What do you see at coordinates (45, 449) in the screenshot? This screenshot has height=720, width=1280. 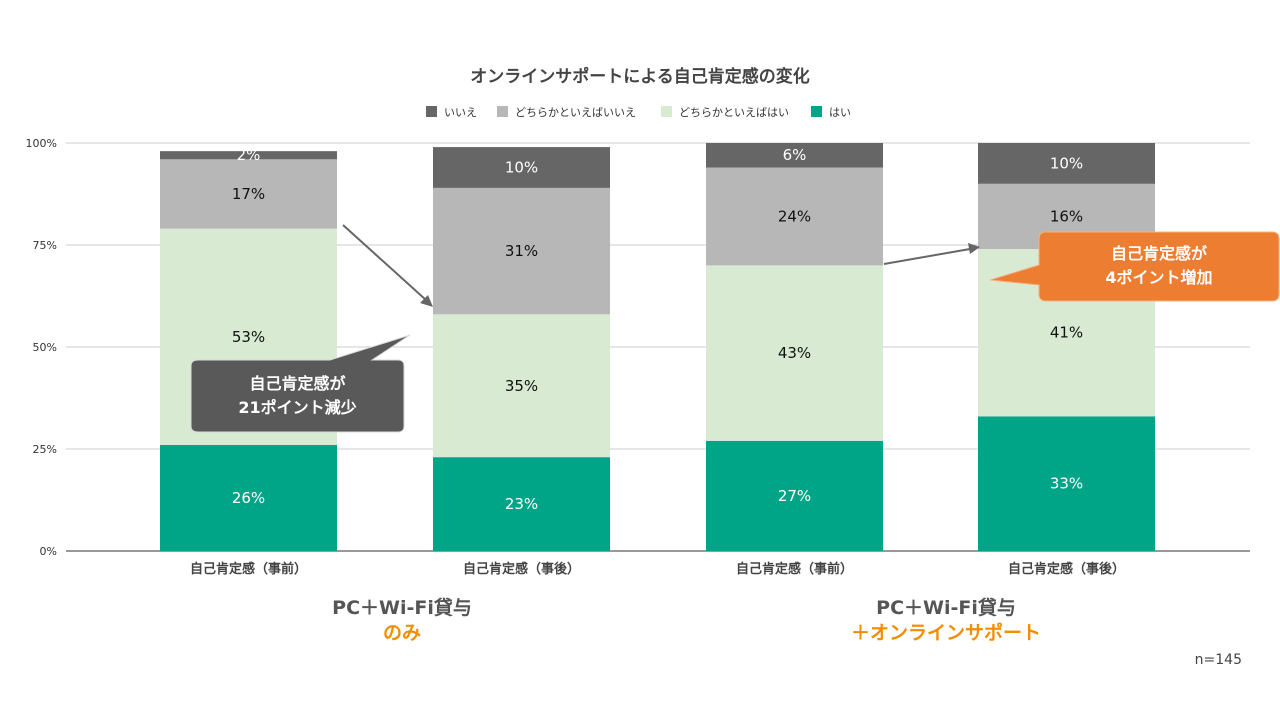 I see `y-tick-label: 25%` at bounding box center [45, 449].